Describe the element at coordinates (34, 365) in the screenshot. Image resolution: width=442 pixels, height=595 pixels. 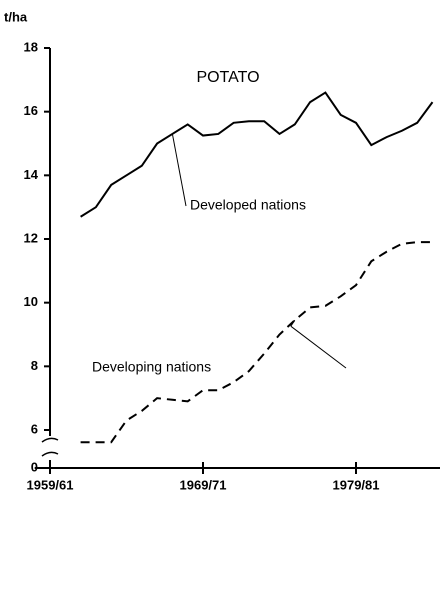
I see `y-tick-label: 8` at that location.